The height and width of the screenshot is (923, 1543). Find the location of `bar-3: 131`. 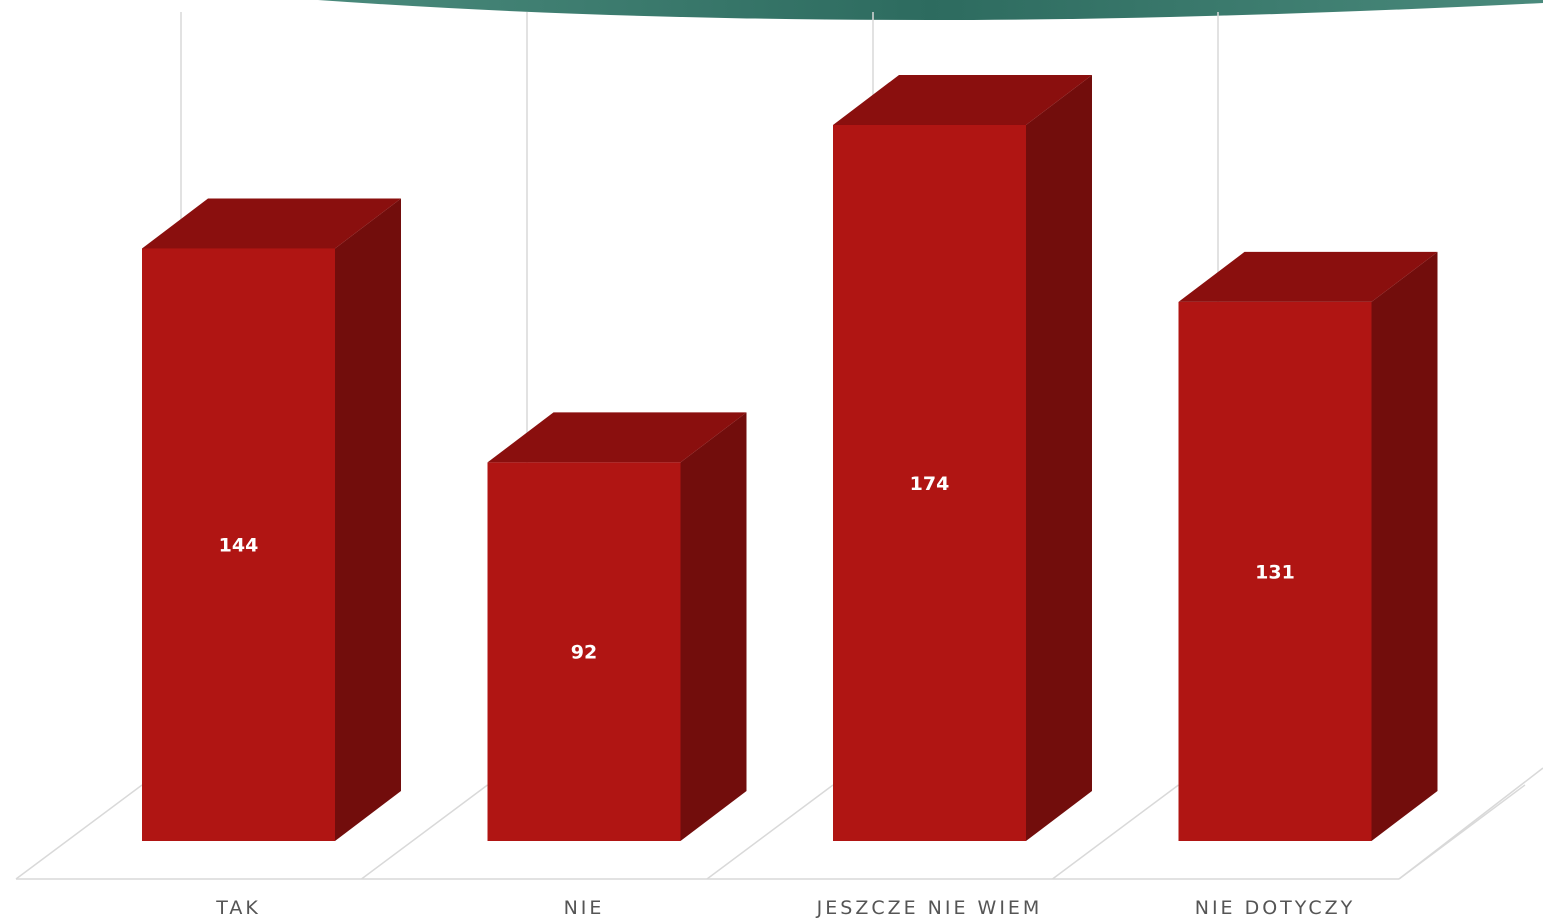

bar-3: 131 is located at coordinates (1308, 546).